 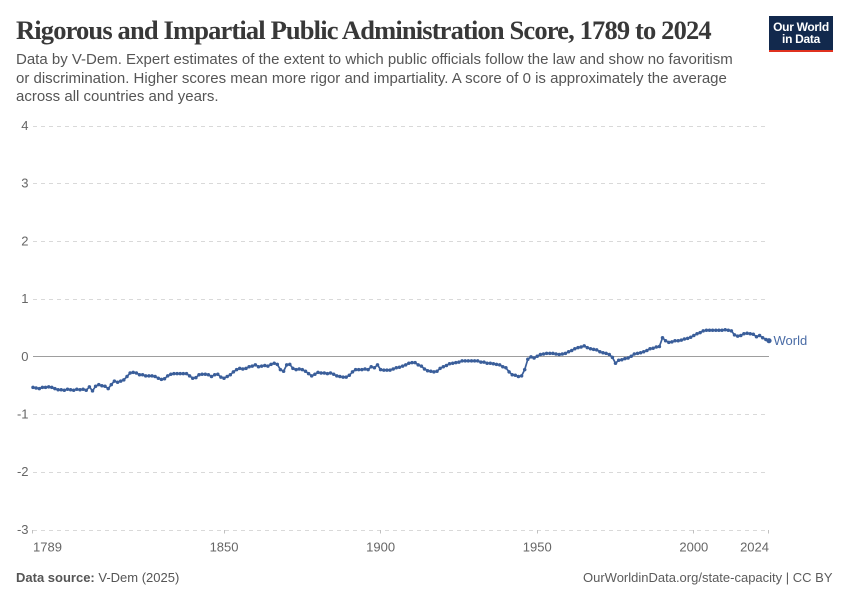 What do you see at coordinates (791, 340) in the screenshot?
I see `svg-text: World` at bounding box center [791, 340].